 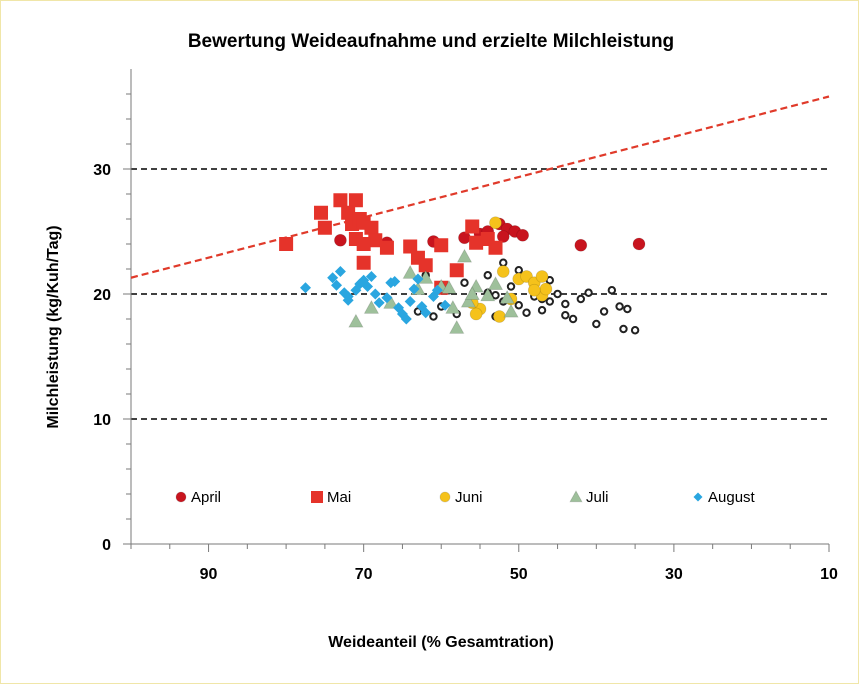 What do you see at coordinates (445, 497) in the screenshot?
I see `legend-marker-juni` at bounding box center [445, 497].